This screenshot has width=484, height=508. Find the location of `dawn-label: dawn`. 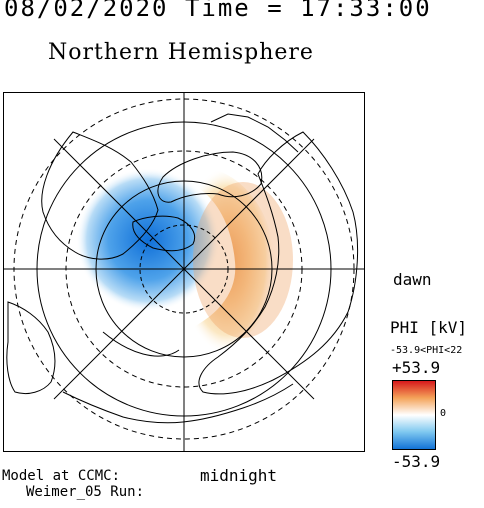

dawn-label: dawn is located at coordinates (412, 279).